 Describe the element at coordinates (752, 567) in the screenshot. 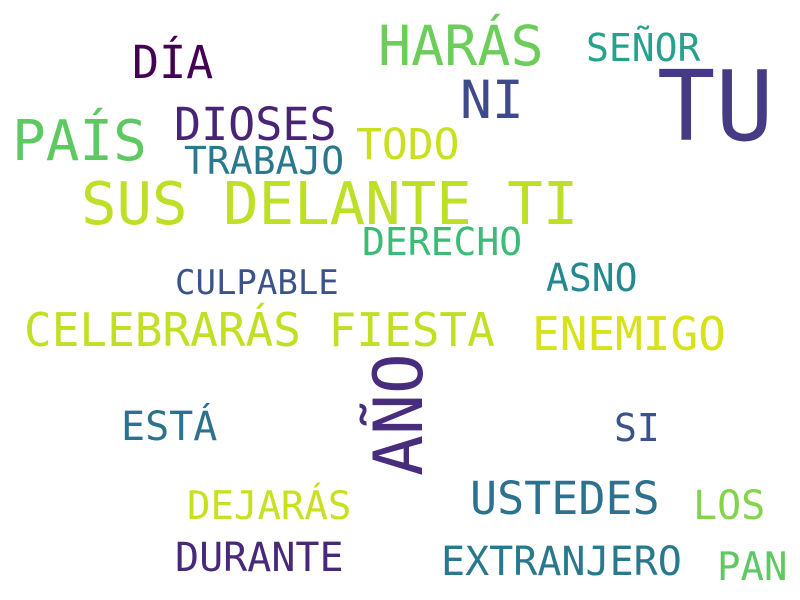

I see `word-pan: PAN` at that location.